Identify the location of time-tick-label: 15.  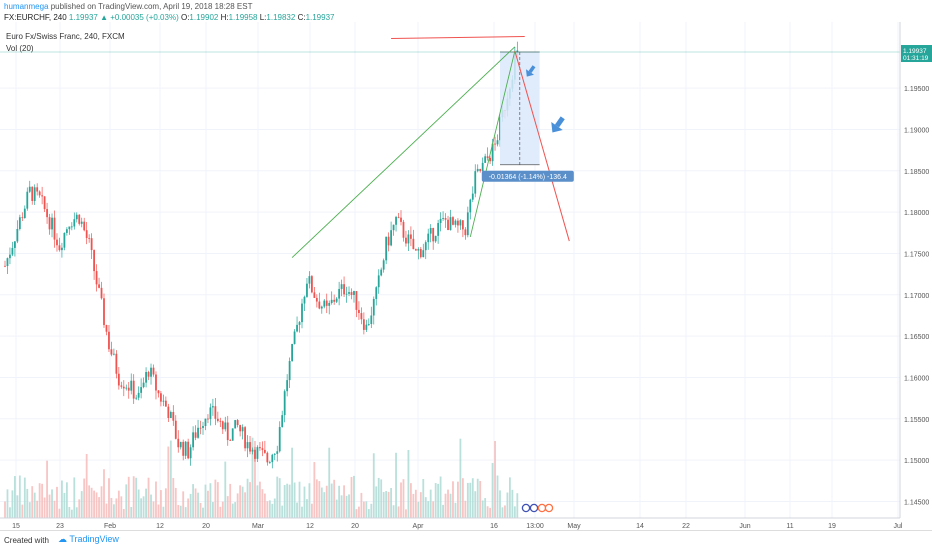
(16, 526).